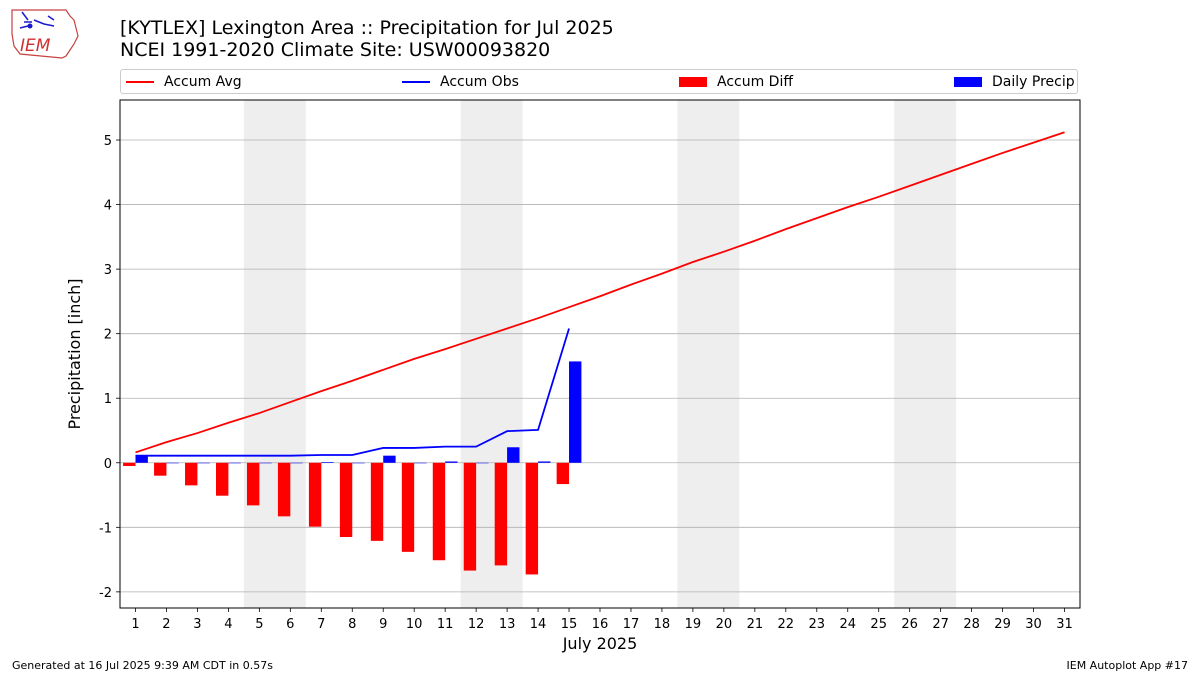 The width and height of the screenshot is (1200, 675). Describe the element at coordinates (290, 624) in the screenshot. I see `x-tick-label: 6` at that location.